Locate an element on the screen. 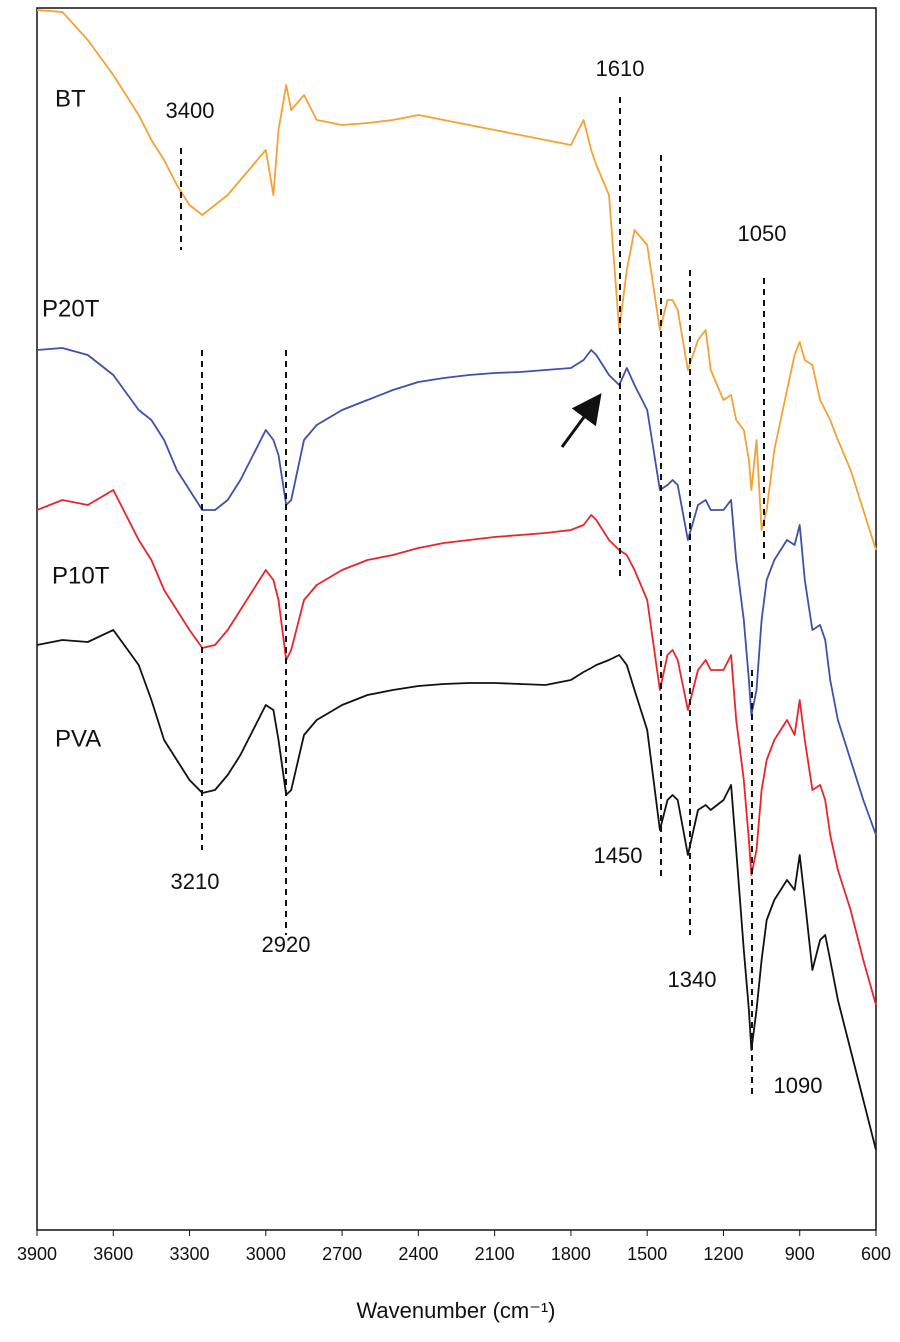 This screenshot has height=1342, width=900. annotation-label: 1610 is located at coordinates (620, 68).